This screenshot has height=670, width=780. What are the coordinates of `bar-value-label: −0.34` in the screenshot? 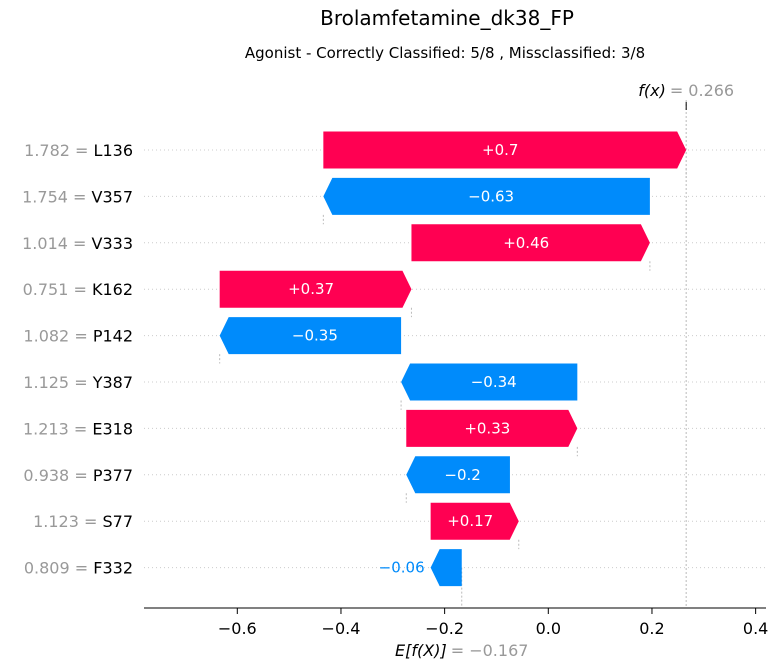 It's located at (494, 382).